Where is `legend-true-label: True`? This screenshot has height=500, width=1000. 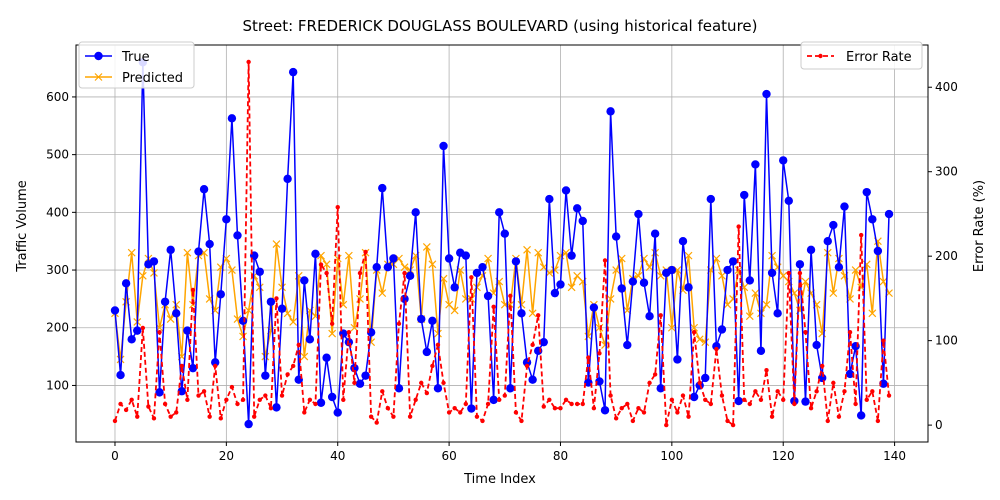
legend-true-label: True is located at coordinates (135, 57).